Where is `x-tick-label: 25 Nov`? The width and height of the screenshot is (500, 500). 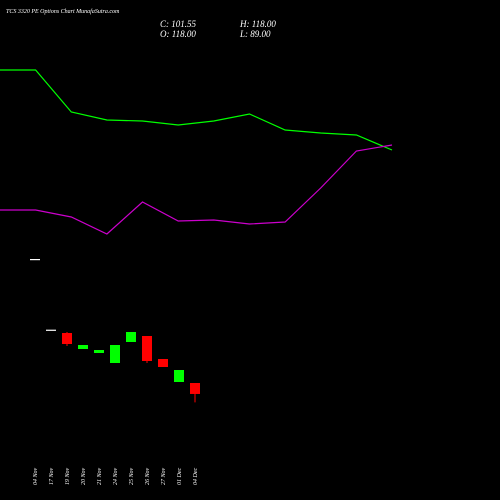 x-tick-label: 25 Nov is located at coordinates (132, 476).